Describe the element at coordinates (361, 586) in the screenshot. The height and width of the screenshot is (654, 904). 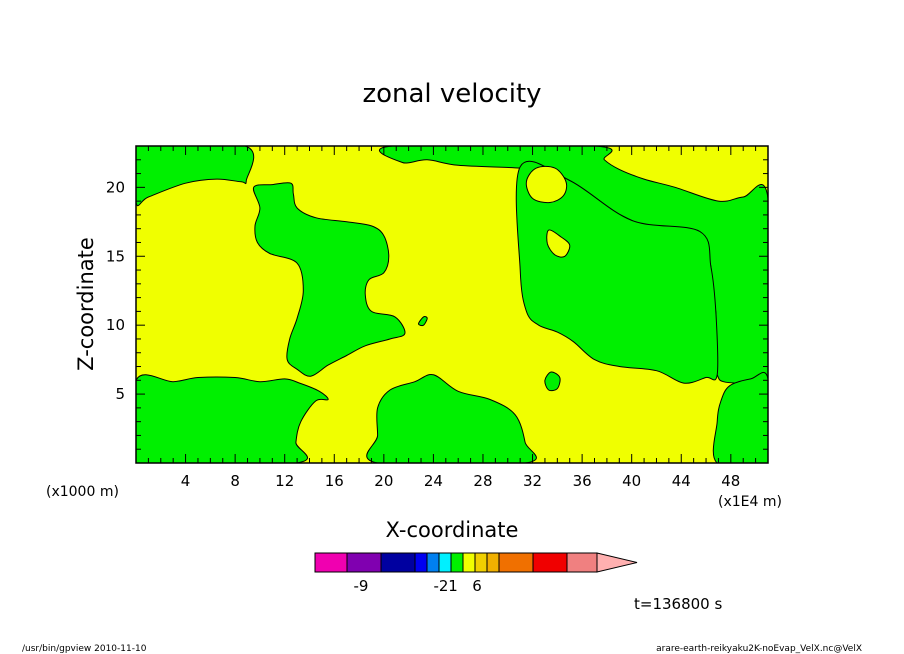
I see `colorbar-label: -9` at that location.